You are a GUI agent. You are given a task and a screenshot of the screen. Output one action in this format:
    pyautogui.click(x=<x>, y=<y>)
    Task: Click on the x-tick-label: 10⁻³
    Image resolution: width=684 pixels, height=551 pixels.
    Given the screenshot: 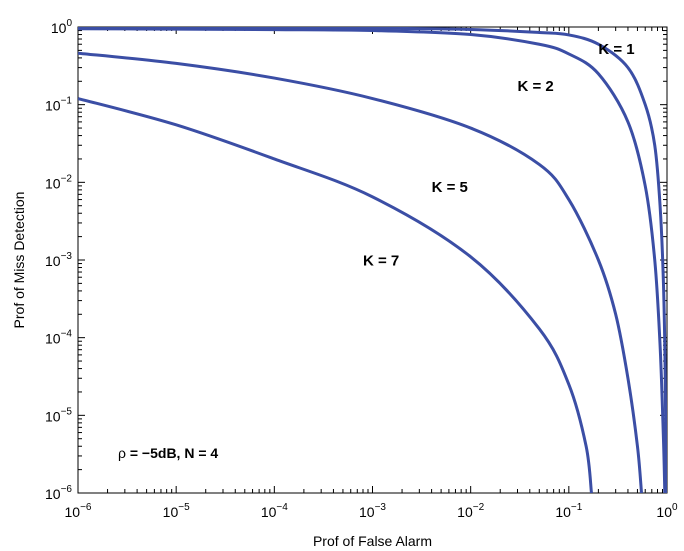 What is the action you would take?
    pyautogui.click(x=372, y=511)
    